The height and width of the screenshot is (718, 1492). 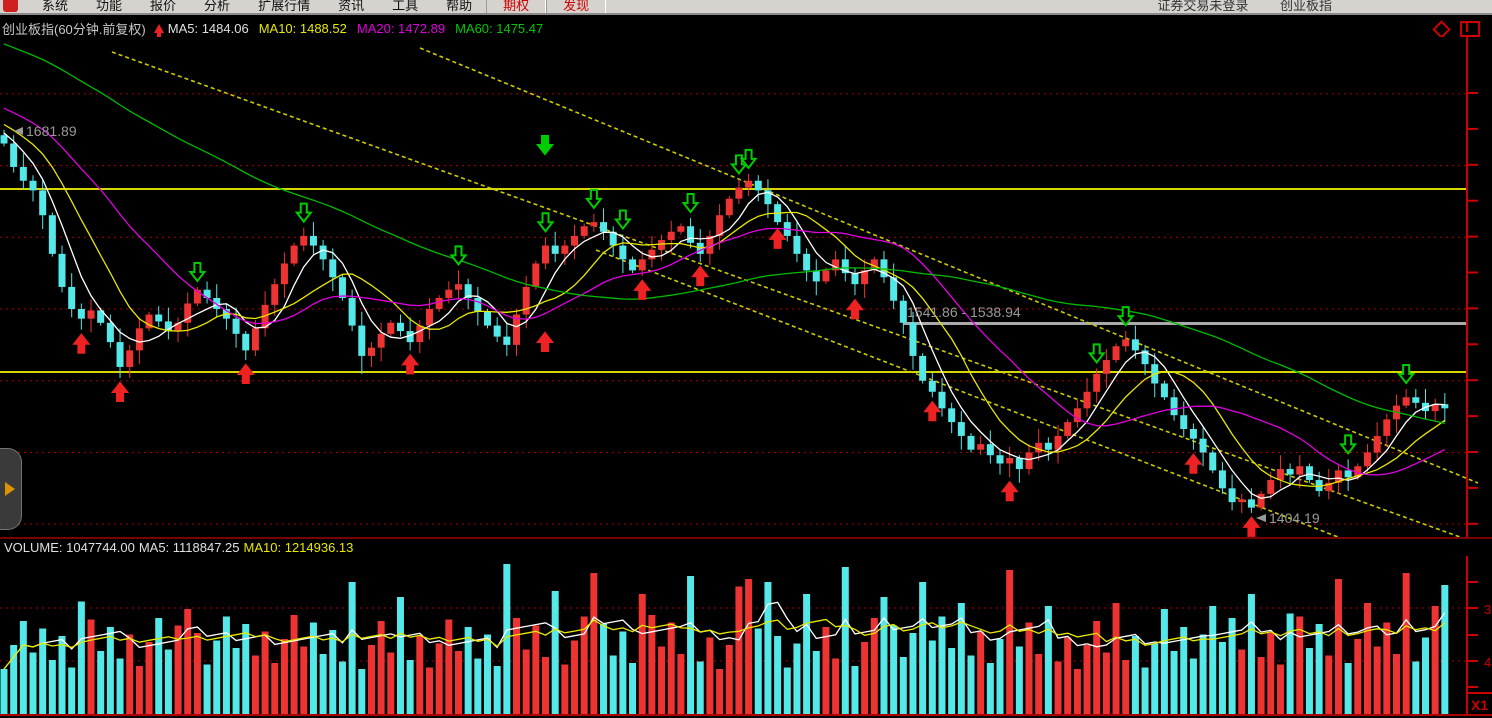 What do you see at coordinates (1203, 6) in the screenshot?
I see `login-status-text: 证券交易未登录` at bounding box center [1203, 6].